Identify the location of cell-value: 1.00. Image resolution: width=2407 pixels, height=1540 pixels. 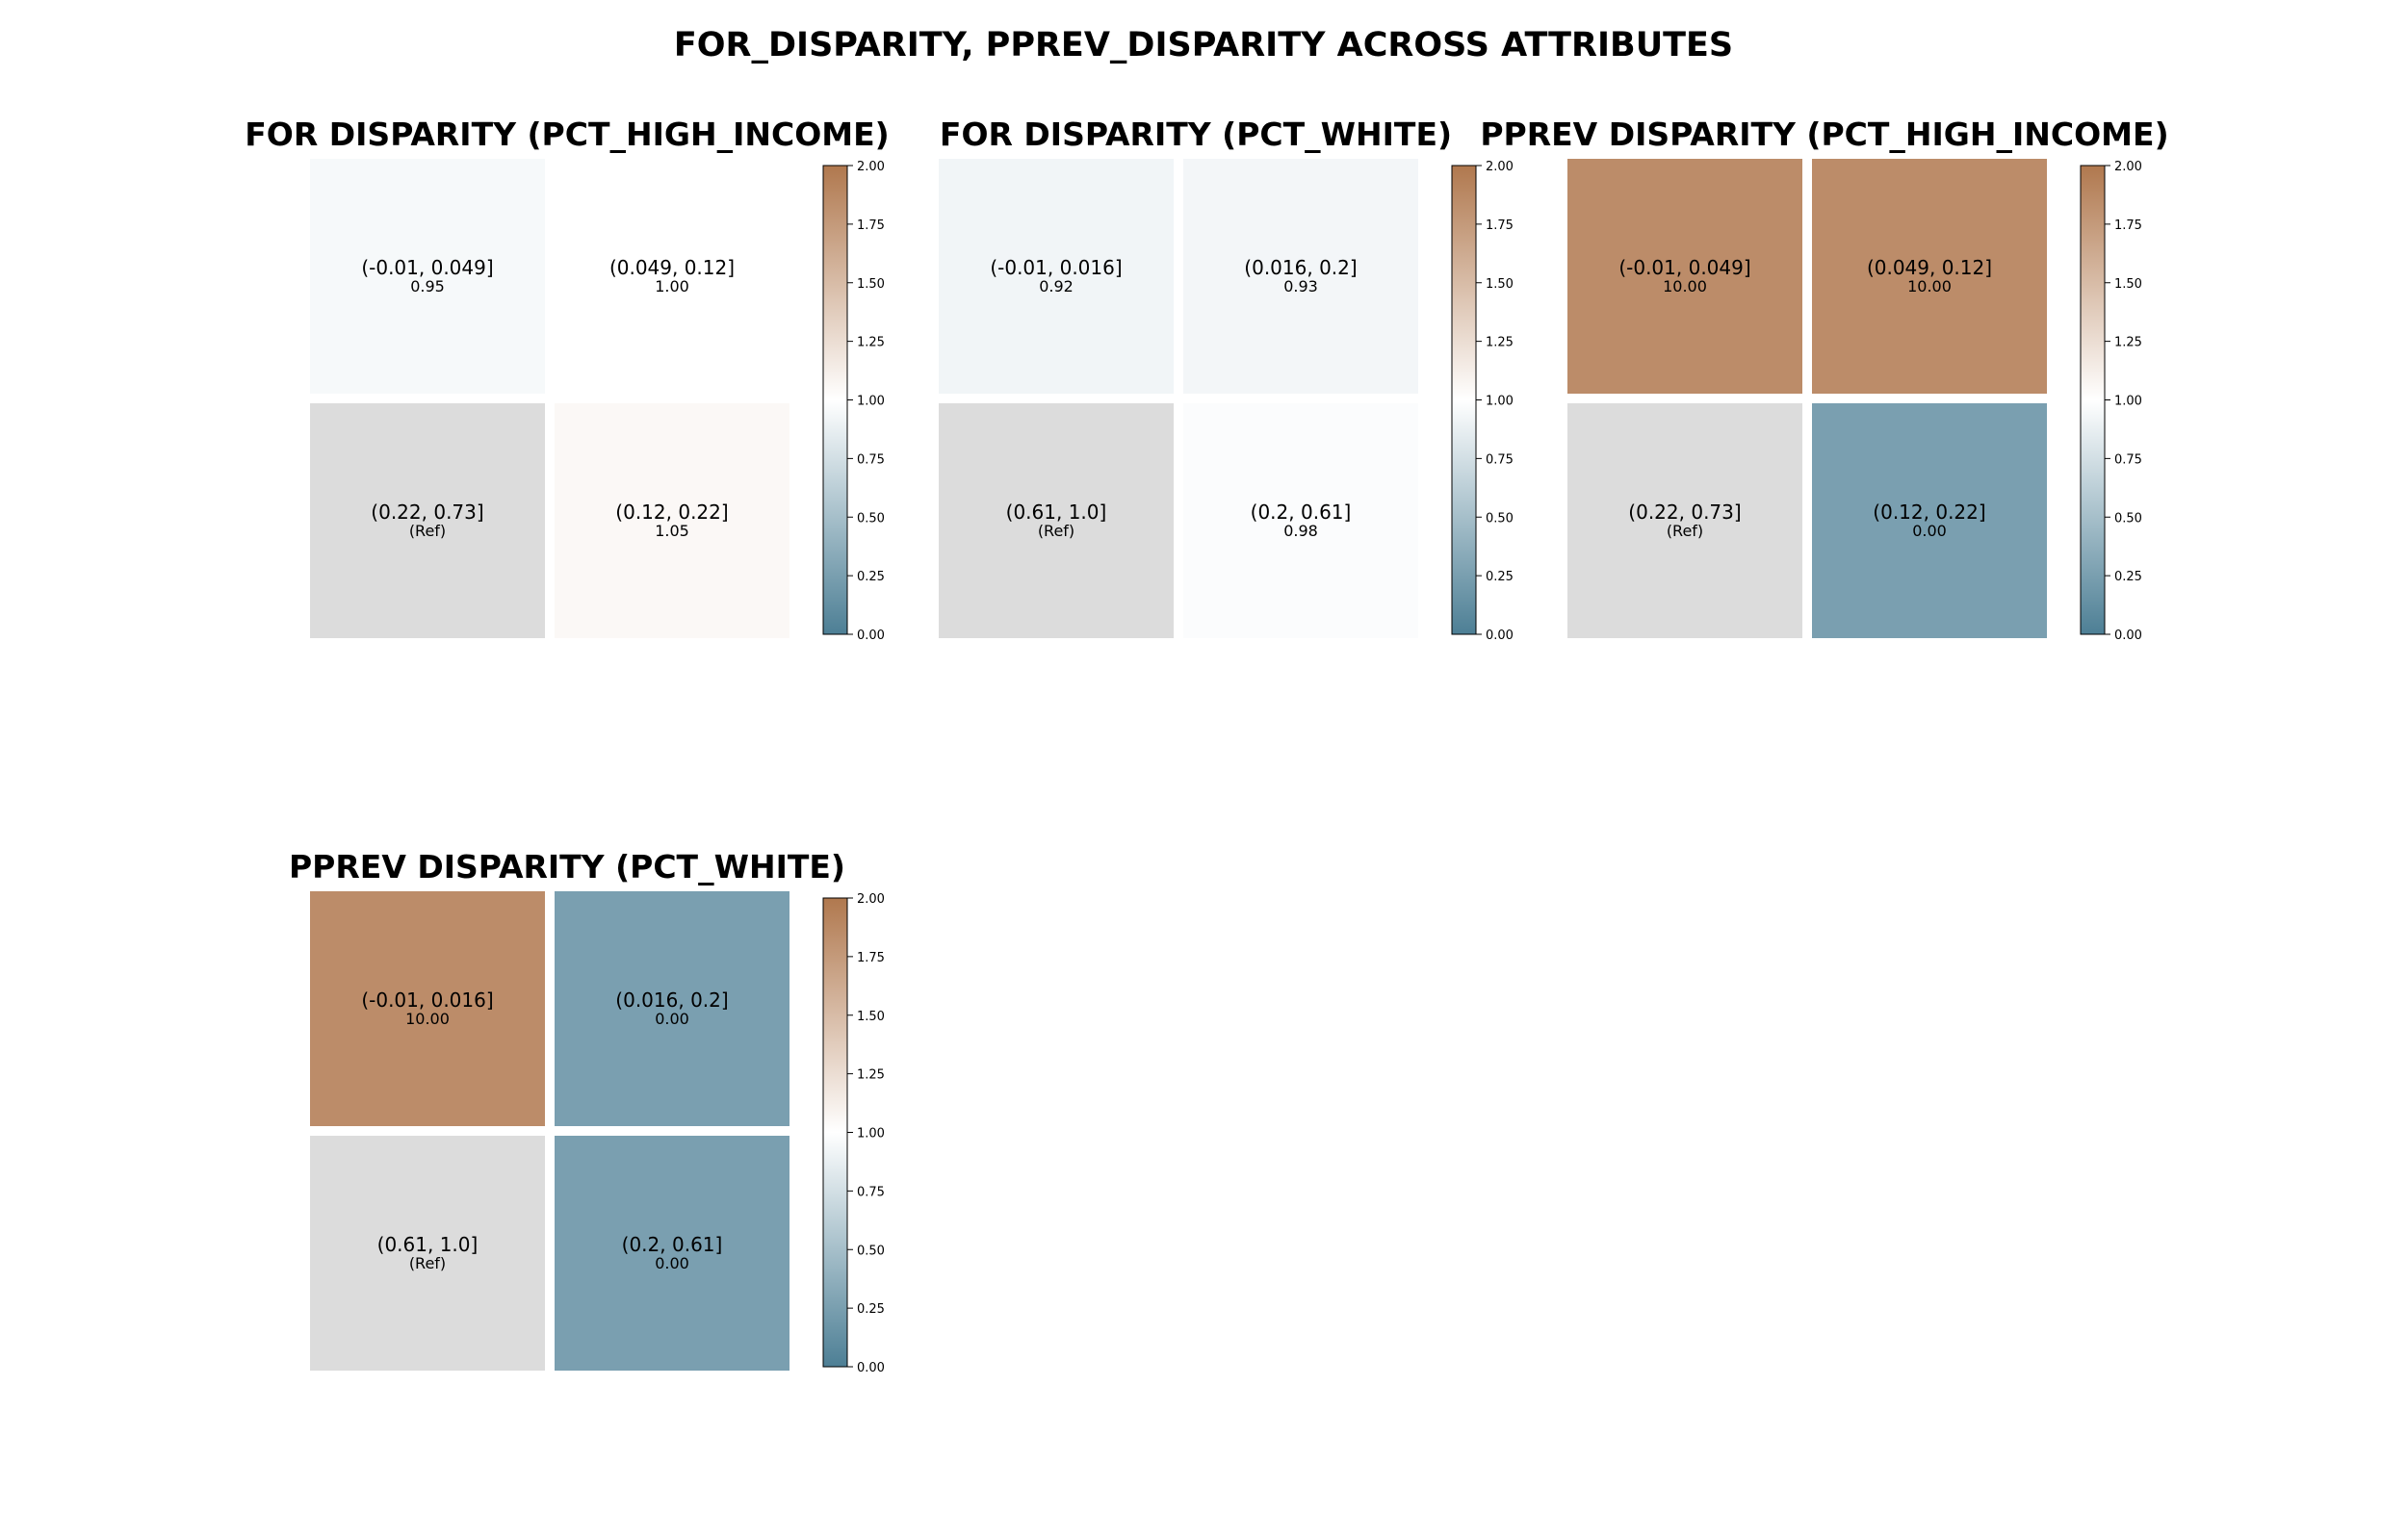
(672, 286).